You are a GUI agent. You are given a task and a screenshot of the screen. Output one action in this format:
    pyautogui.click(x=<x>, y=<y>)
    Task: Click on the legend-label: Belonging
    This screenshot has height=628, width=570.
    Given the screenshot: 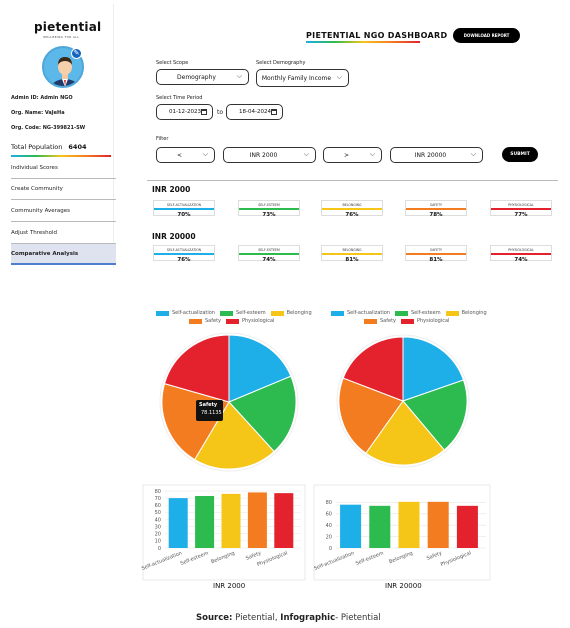 What is the action you would take?
    pyautogui.click(x=474, y=313)
    